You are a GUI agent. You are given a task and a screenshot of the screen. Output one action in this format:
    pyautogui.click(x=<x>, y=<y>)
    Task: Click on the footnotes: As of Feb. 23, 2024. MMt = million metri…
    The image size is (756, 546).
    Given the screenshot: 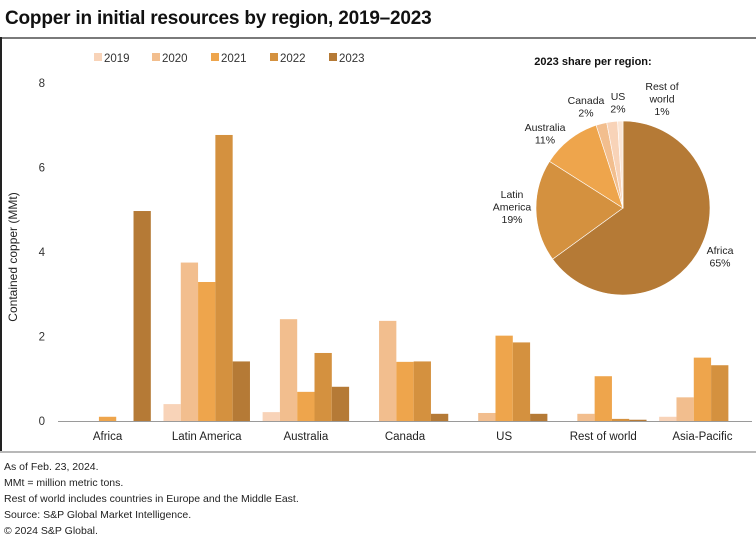 What is the action you would take?
    pyautogui.click(x=151, y=499)
    